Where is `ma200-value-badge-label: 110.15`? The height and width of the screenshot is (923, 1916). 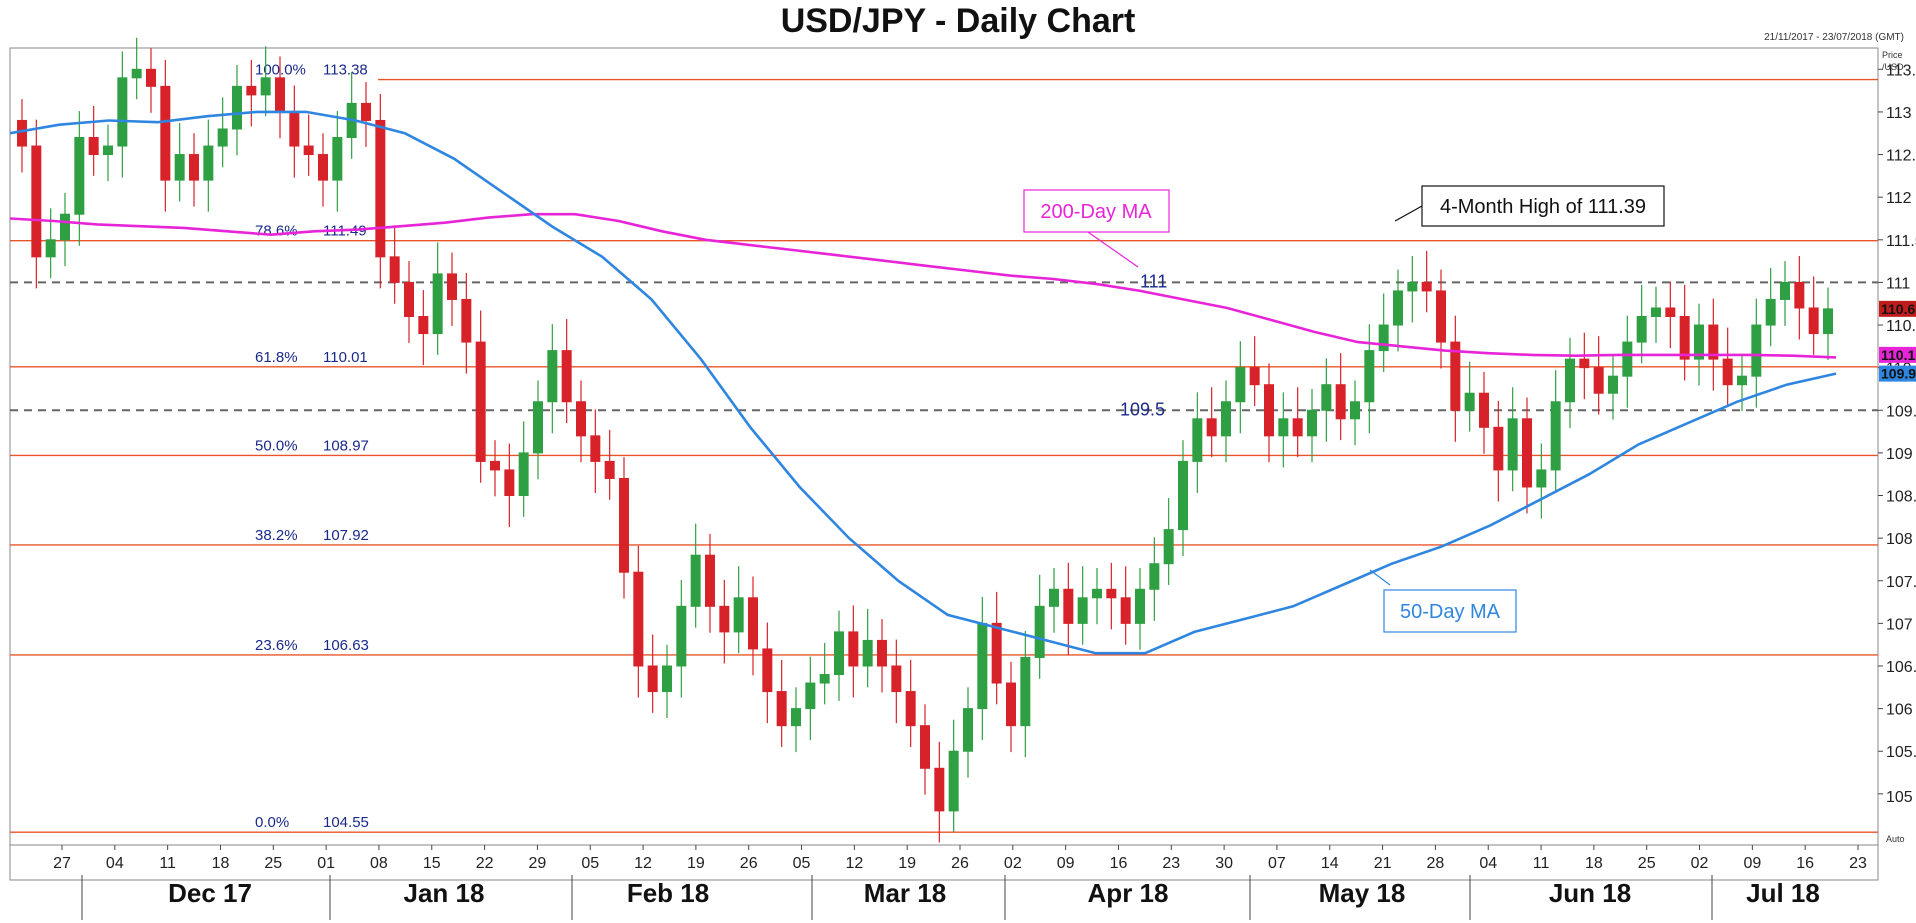
ma200-value-badge-label: 110.15 is located at coordinates (1898, 355).